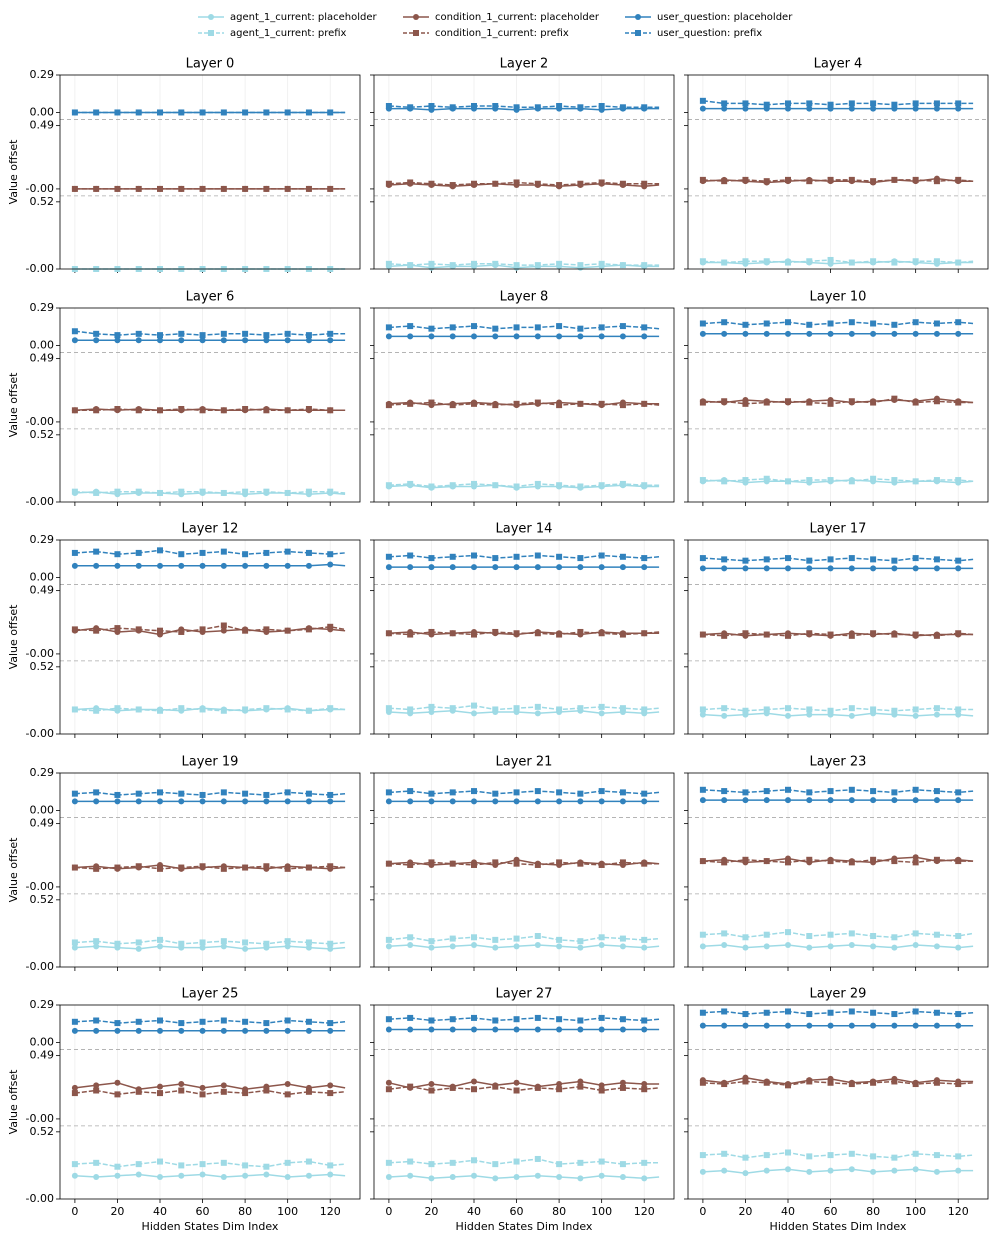 The image size is (996, 1244). Describe the element at coordinates (210, 1226) in the screenshot. I see `x-axis-label: Hidden States Dim Index` at that location.